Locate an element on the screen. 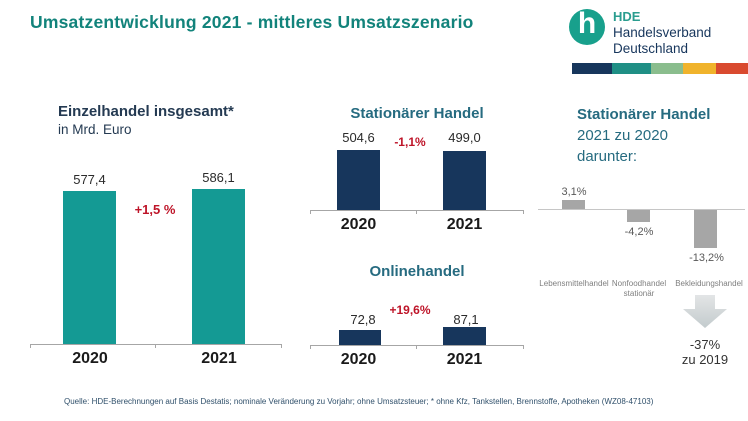 This screenshot has width=748, height=421. hde-logo: h is located at coordinates (587, 27).